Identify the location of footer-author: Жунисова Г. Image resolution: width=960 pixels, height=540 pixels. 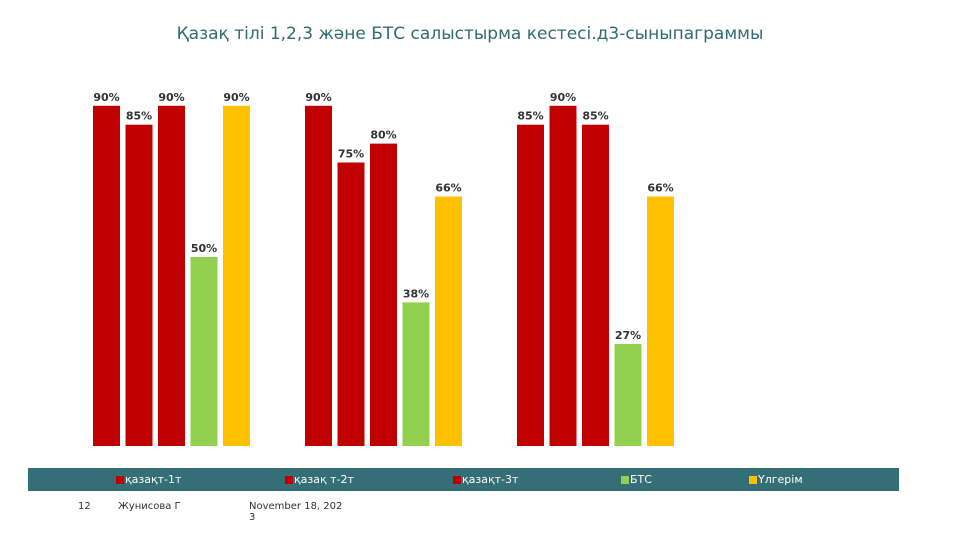
(149, 506).